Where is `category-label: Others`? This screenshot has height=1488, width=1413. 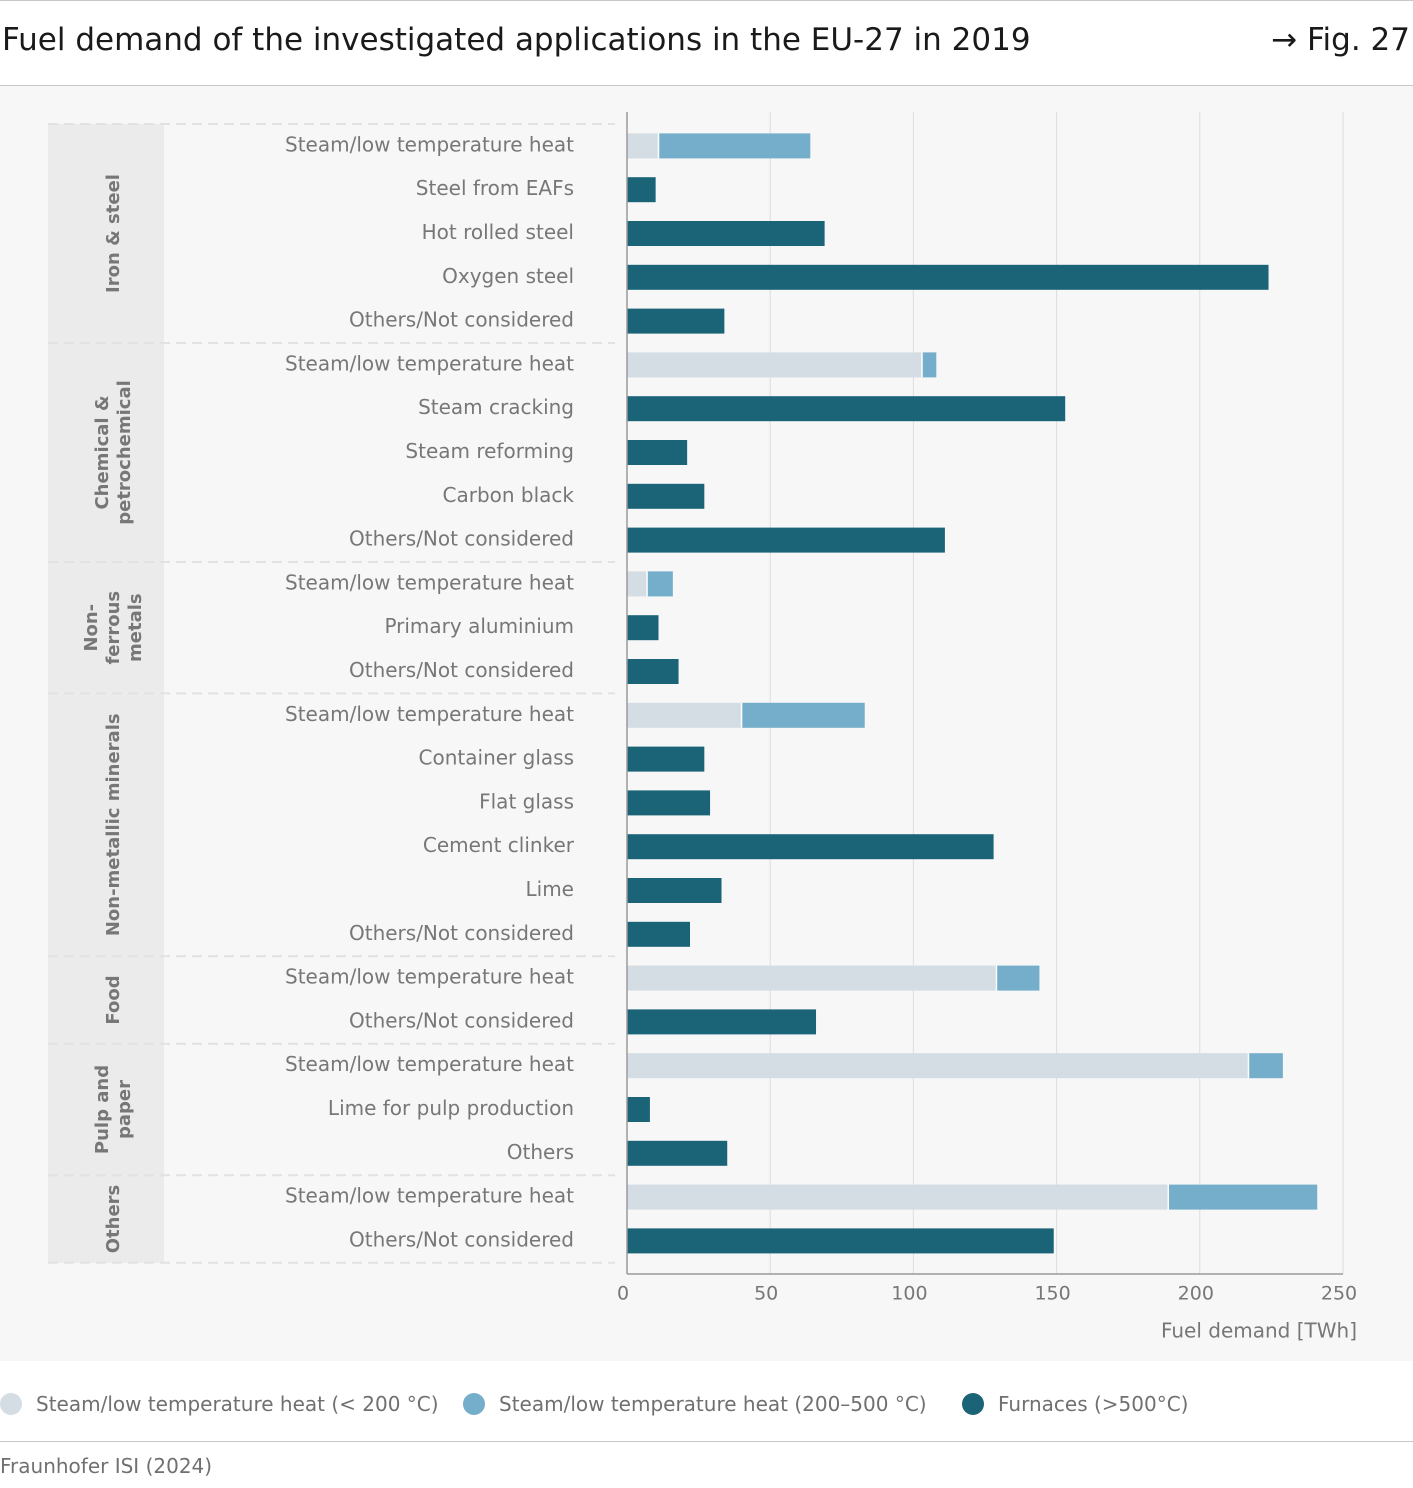 category-label: Others is located at coordinates (540, 1152).